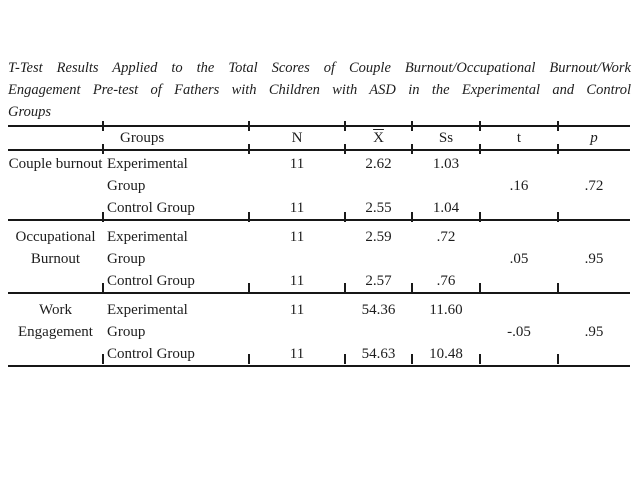  I want to click on mean-cell: 2.59, so click(378, 237).